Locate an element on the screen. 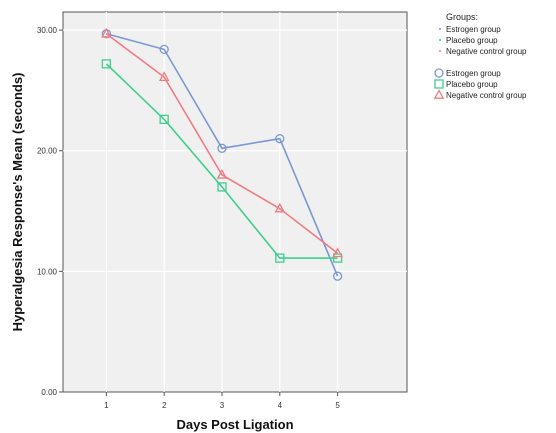 The height and width of the screenshot is (433, 556). legend-marker-label: Negative control group is located at coordinates (486, 95).